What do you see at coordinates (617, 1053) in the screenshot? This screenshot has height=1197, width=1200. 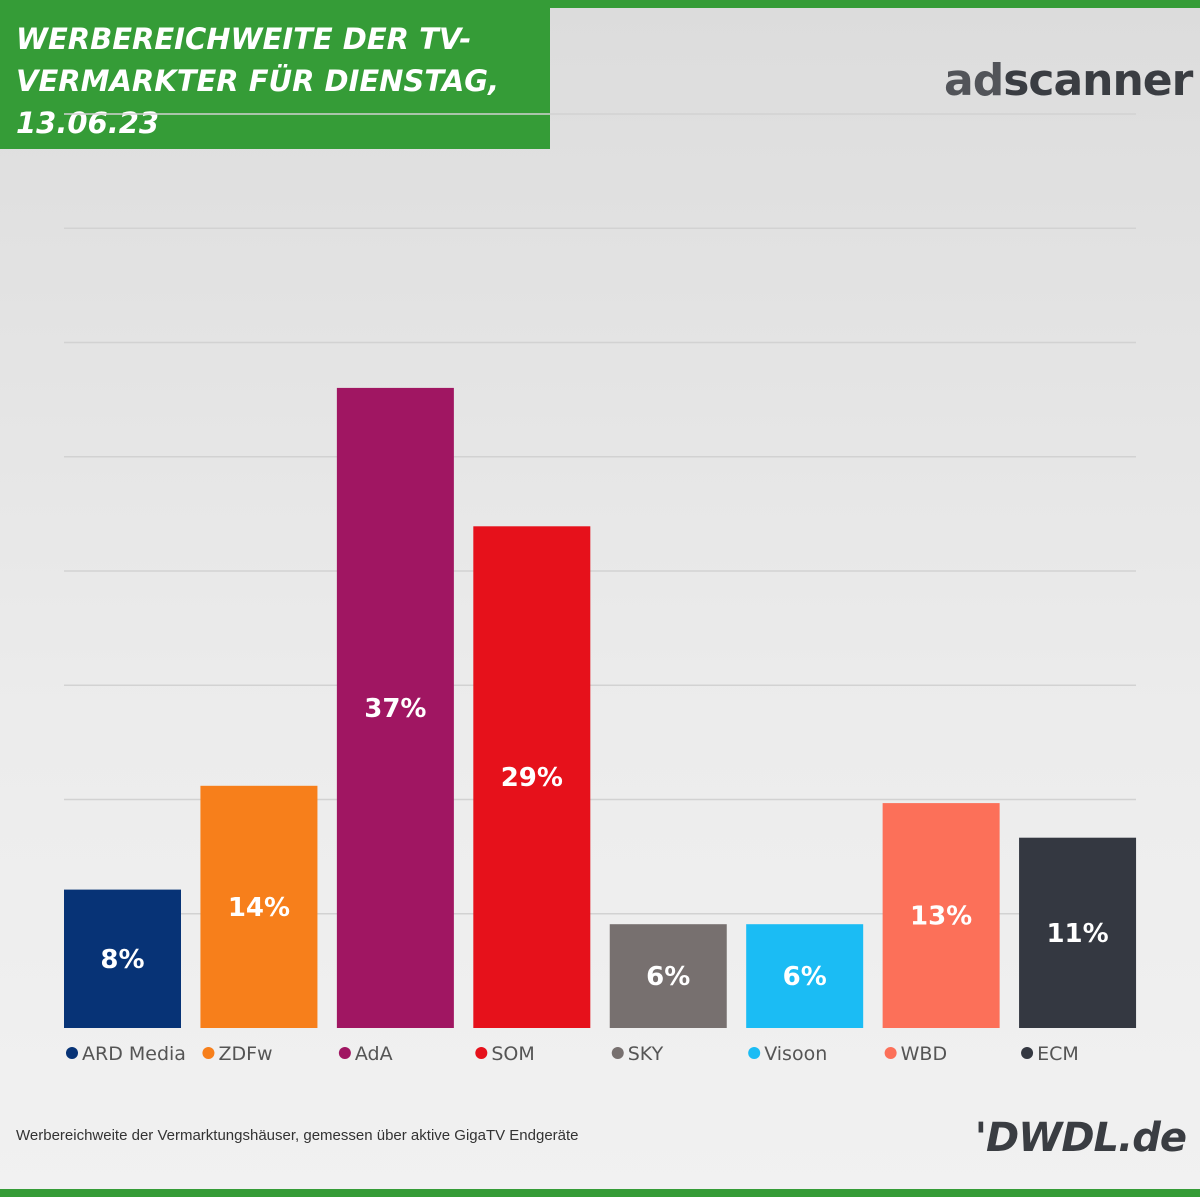 I see `legend-marker-sky` at bounding box center [617, 1053].